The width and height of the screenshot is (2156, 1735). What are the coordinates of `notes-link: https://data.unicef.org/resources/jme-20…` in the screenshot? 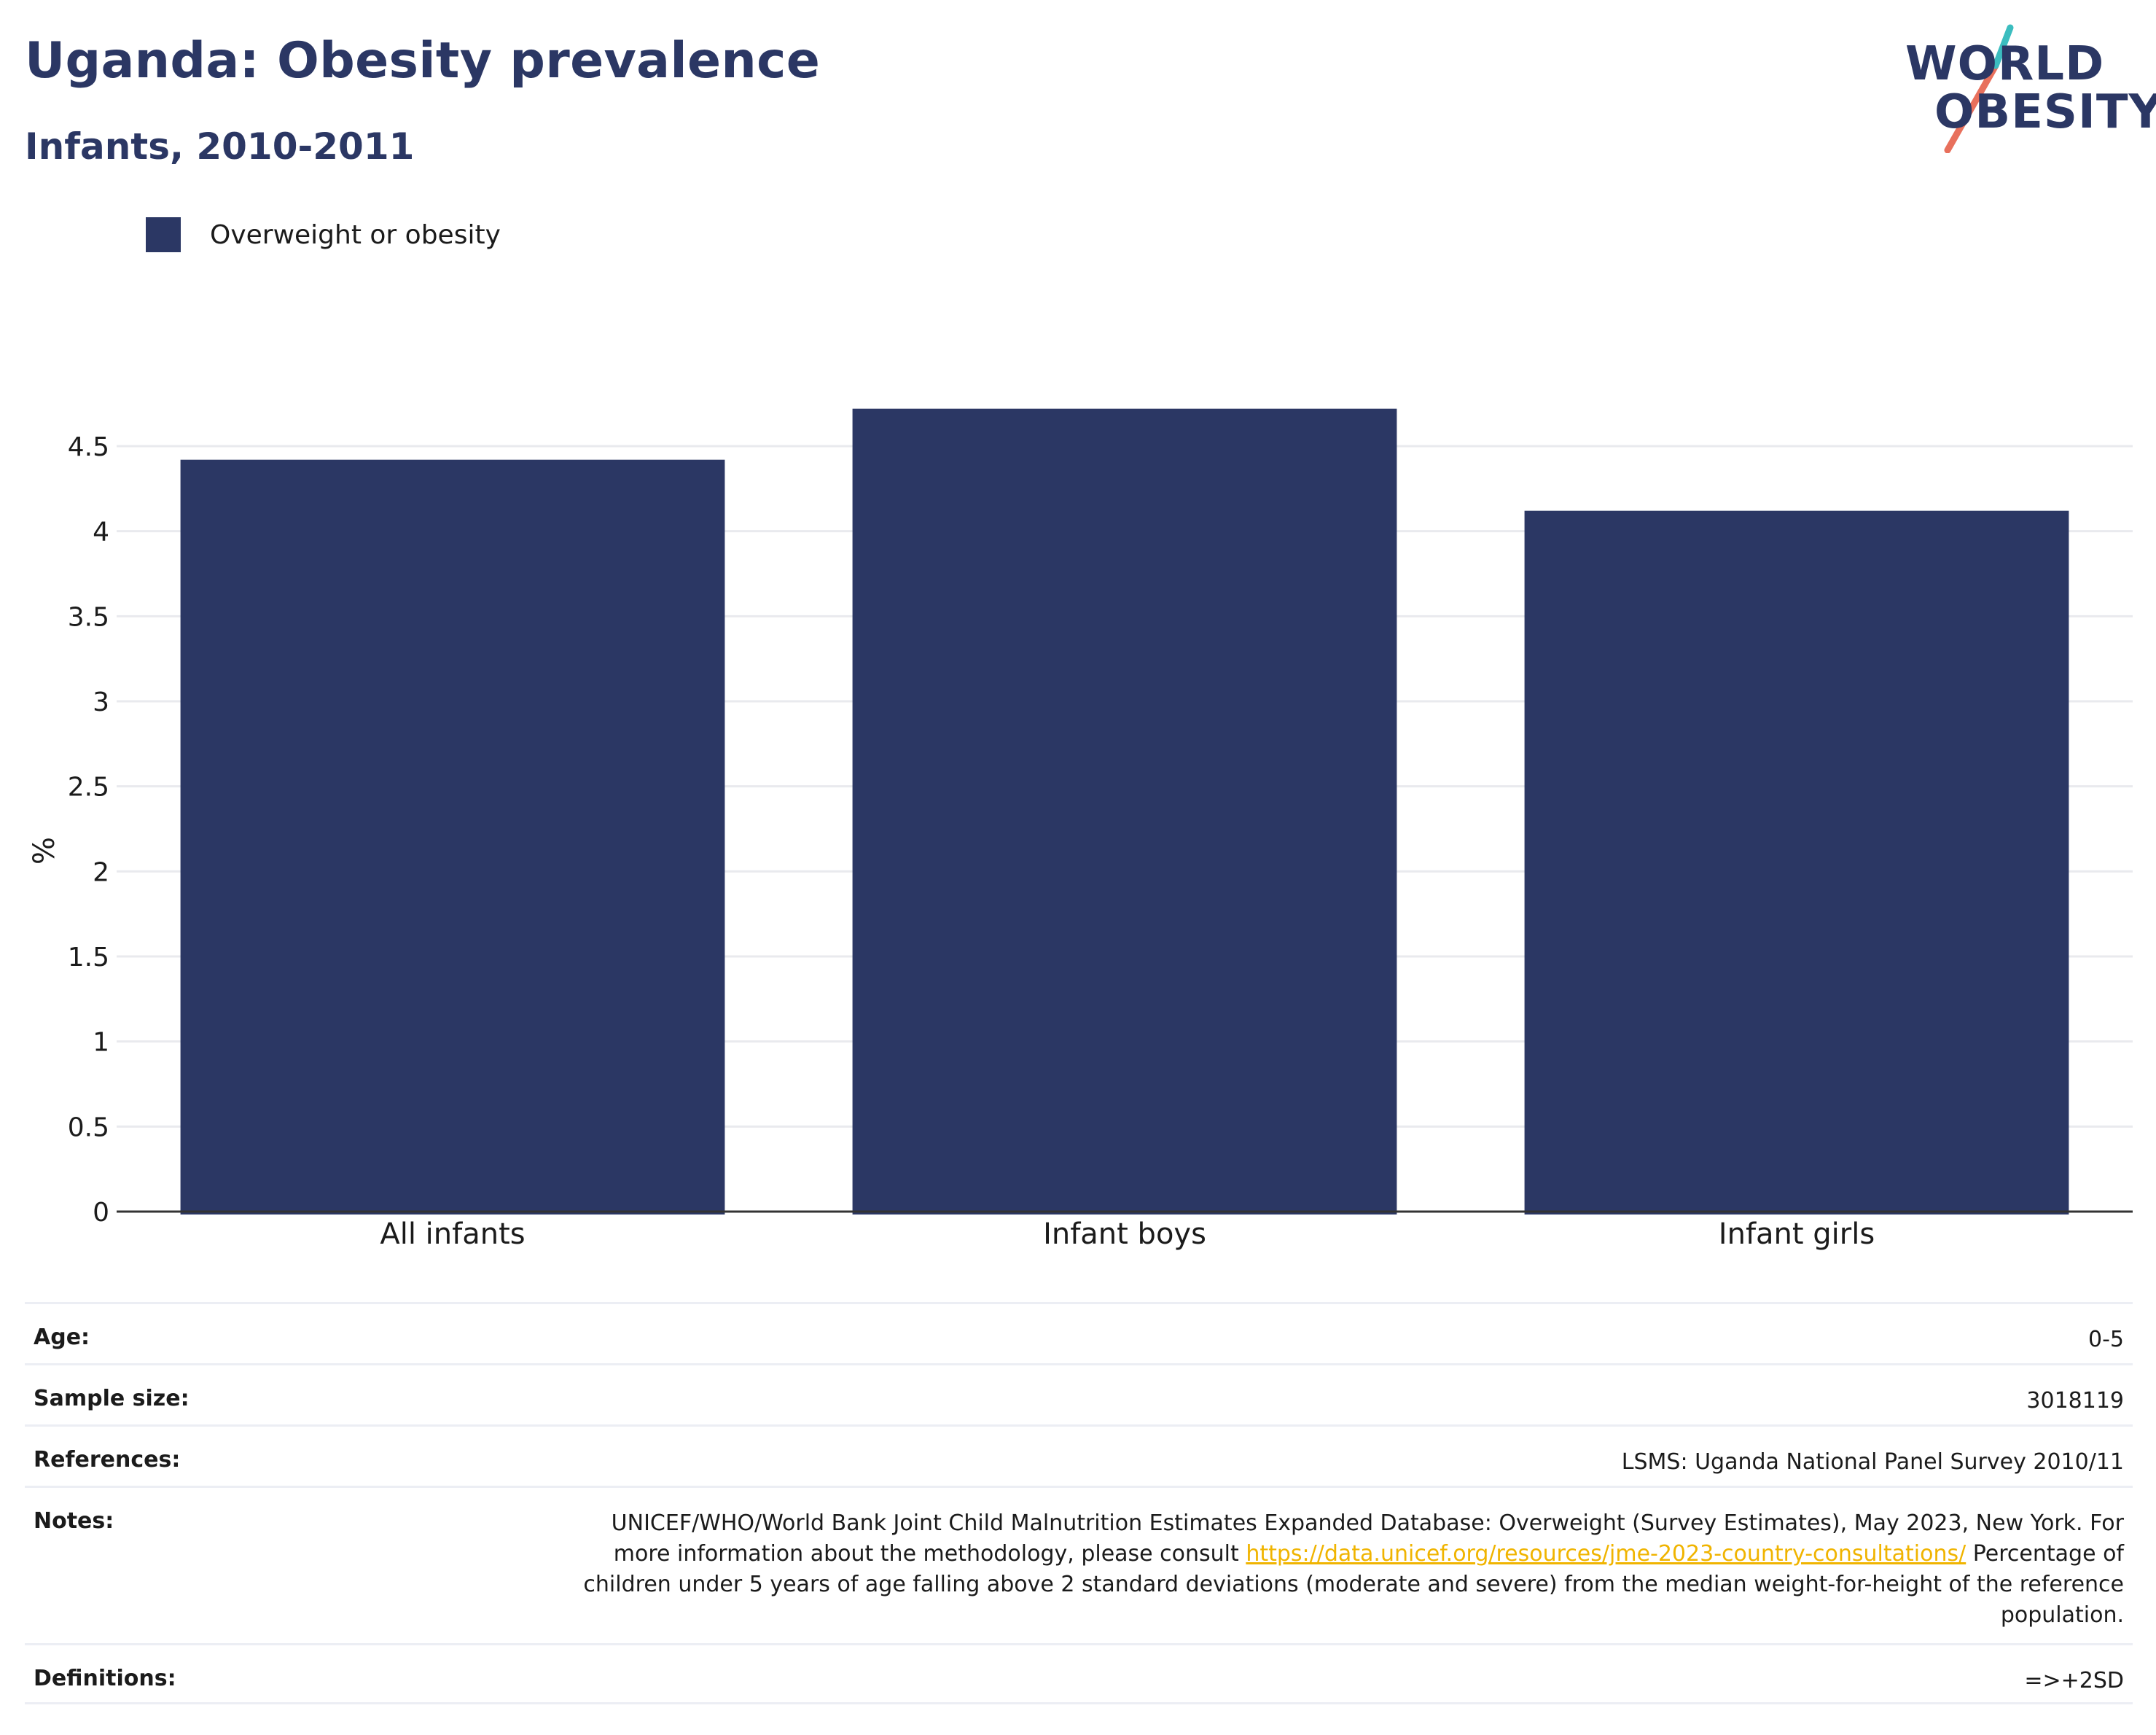 It's located at (1606, 1554).